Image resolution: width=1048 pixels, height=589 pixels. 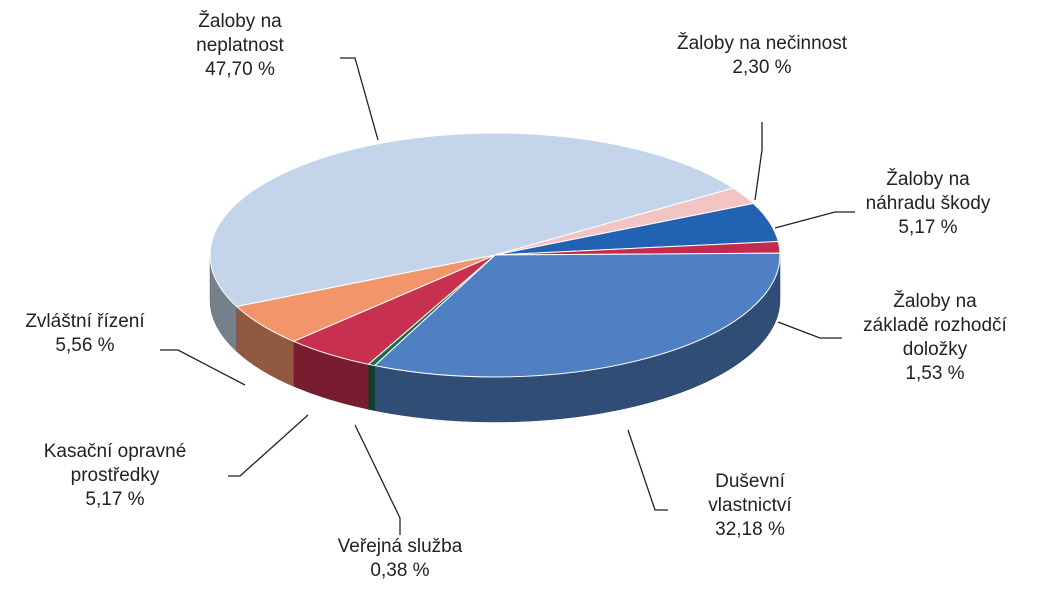 What do you see at coordinates (371, 387) in the screenshot?
I see `pie-slice-side` at bounding box center [371, 387].